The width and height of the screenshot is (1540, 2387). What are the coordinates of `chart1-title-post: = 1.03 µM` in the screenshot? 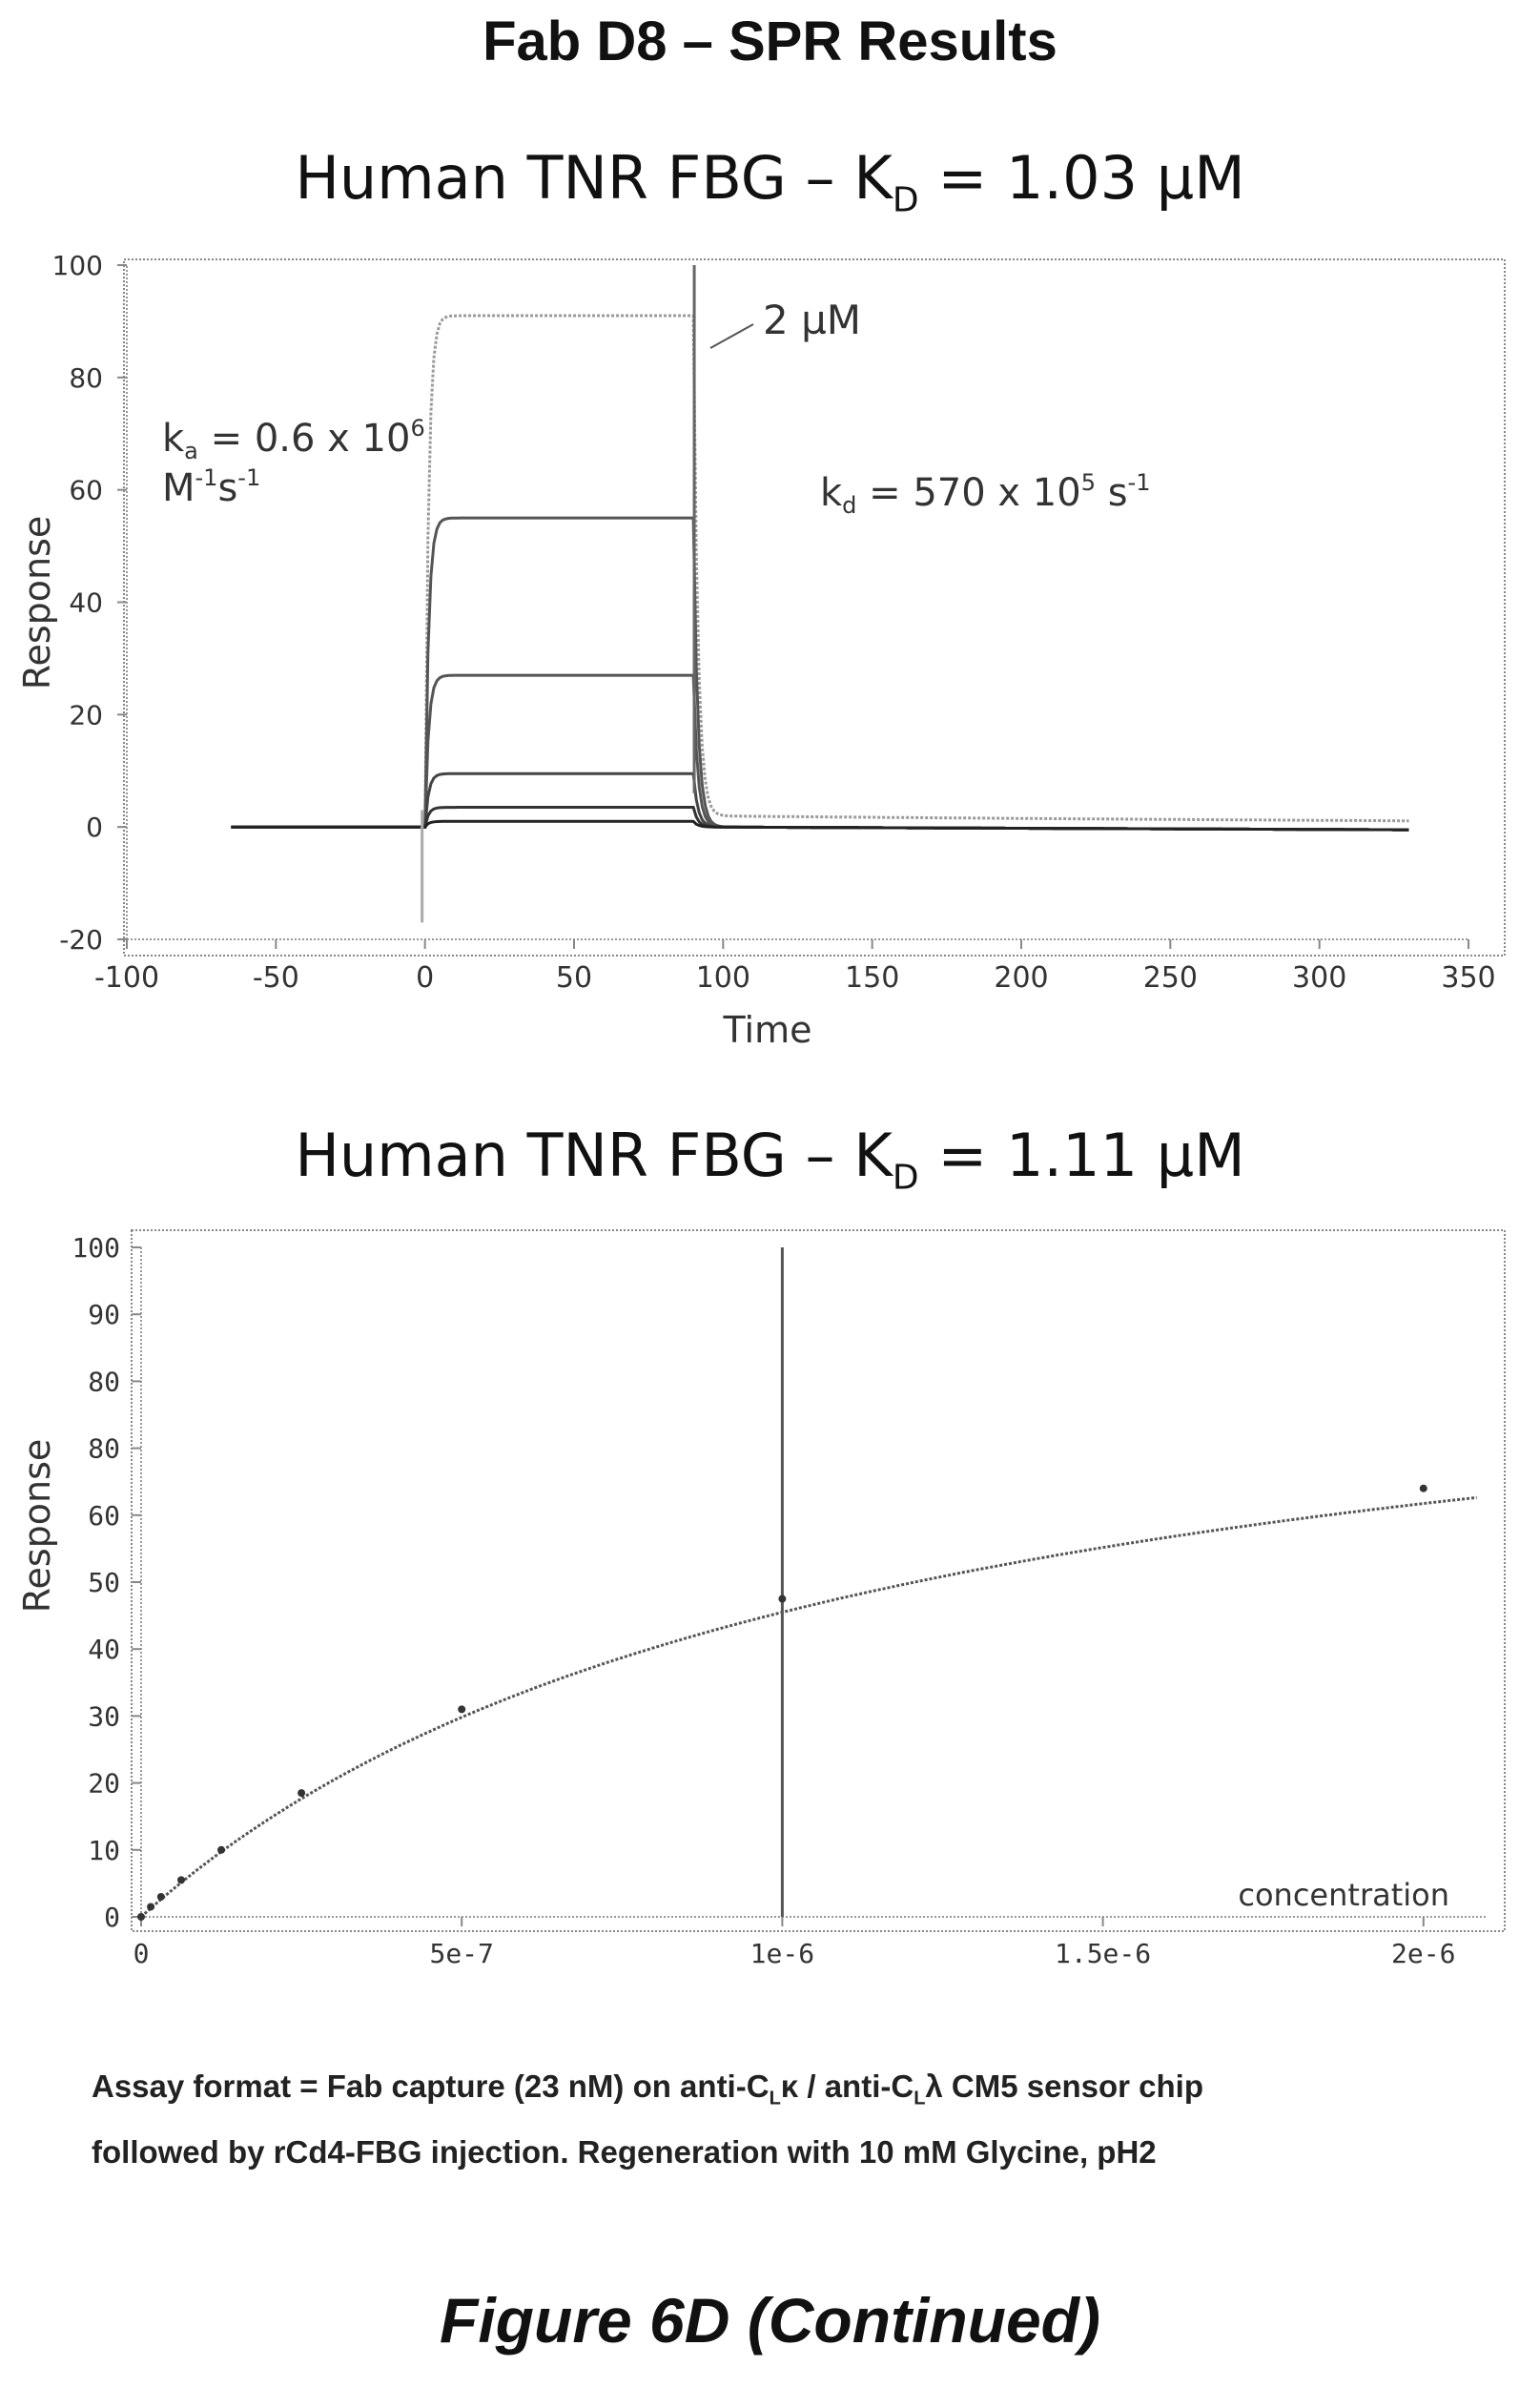 It's located at (1081, 178).